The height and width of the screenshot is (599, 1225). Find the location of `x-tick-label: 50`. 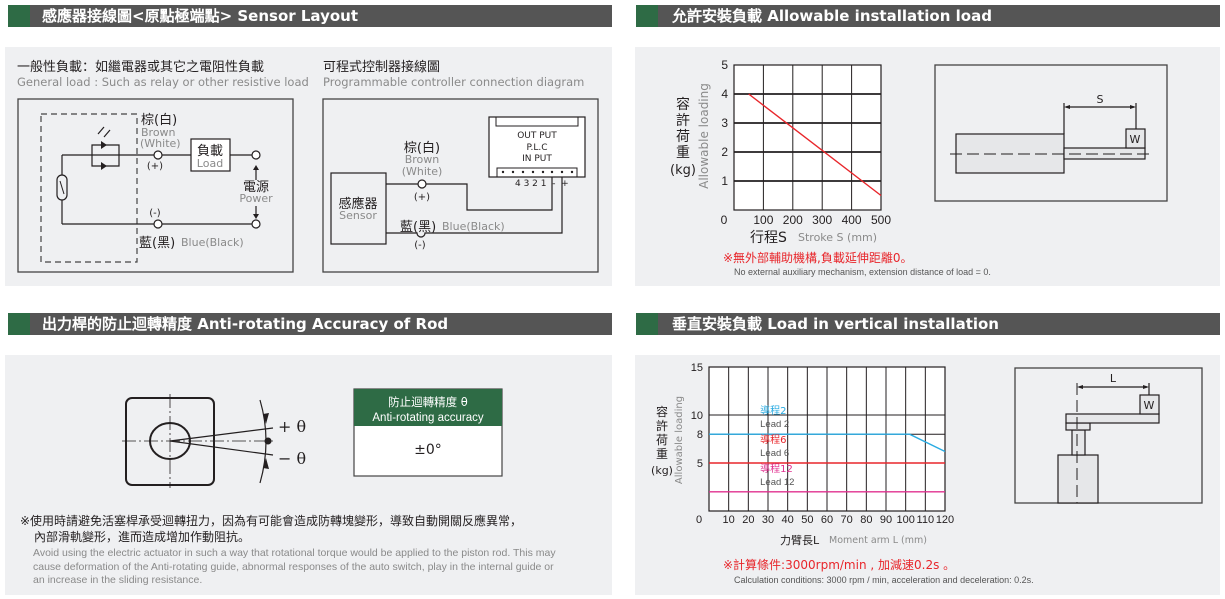

x-tick-label: 50 is located at coordinates (807, 520).